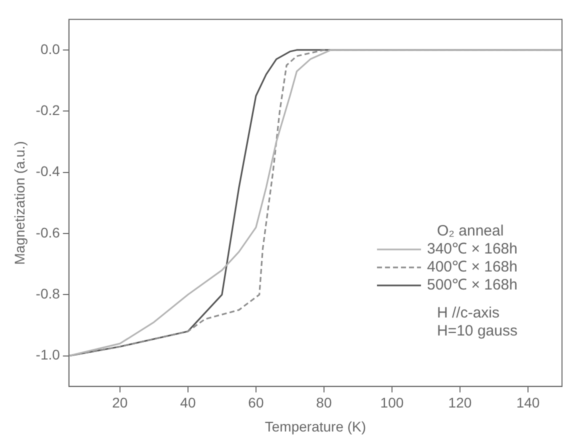 Image resolution: width=572 pixels, height=448 pixels. I want to click on y-tick-label: 0.0, so click(50, 48).